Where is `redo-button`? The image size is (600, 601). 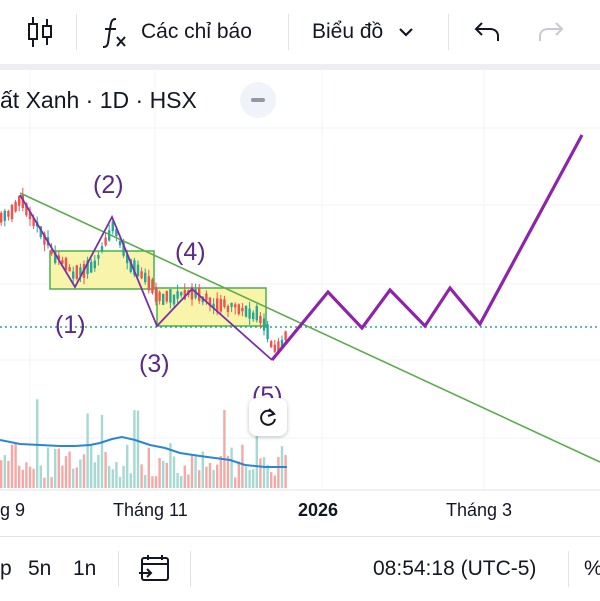 redo-button is located at coordinates (551, 32).